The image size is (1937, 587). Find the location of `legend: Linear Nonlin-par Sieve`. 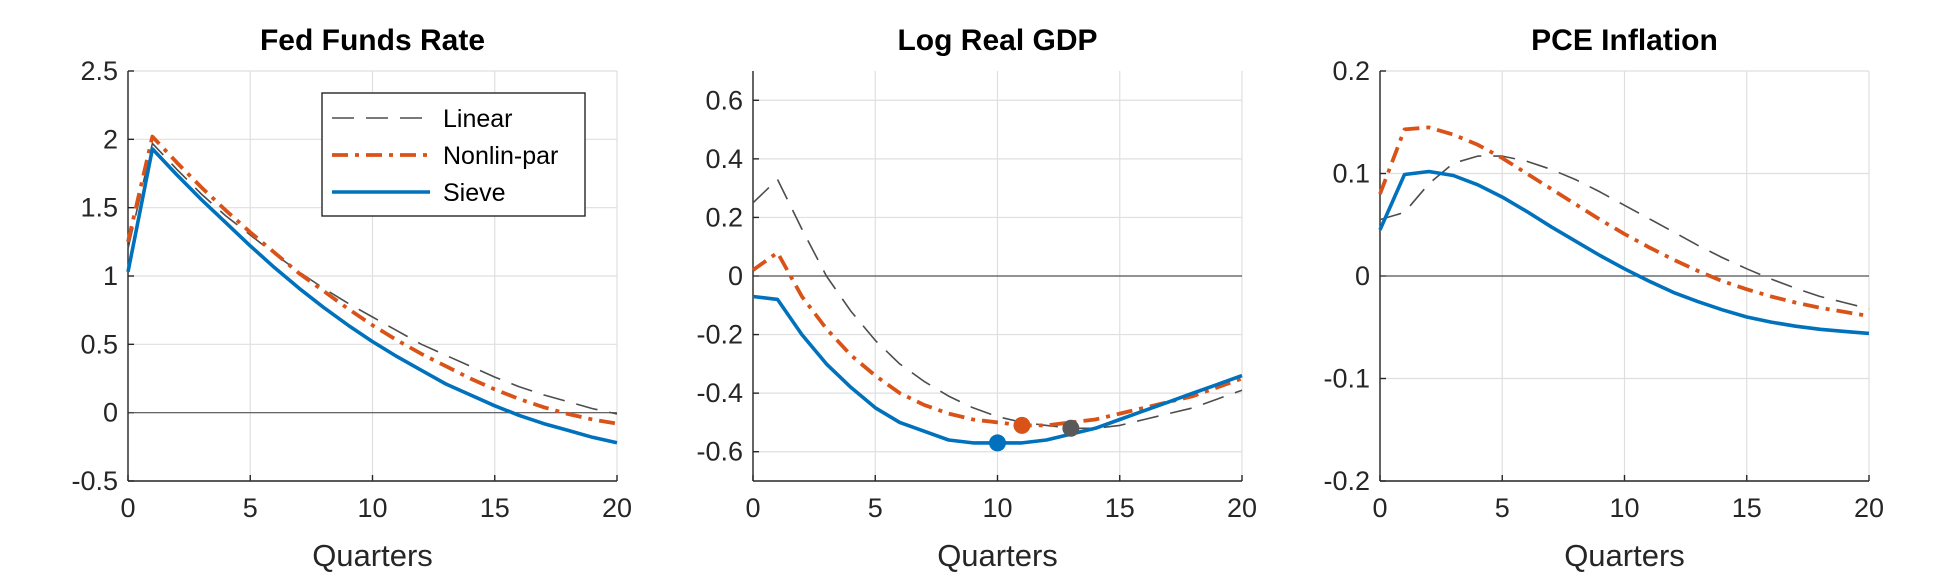

legend: Linear Nonlin-par Sieve is located at coordinates (453, 154).